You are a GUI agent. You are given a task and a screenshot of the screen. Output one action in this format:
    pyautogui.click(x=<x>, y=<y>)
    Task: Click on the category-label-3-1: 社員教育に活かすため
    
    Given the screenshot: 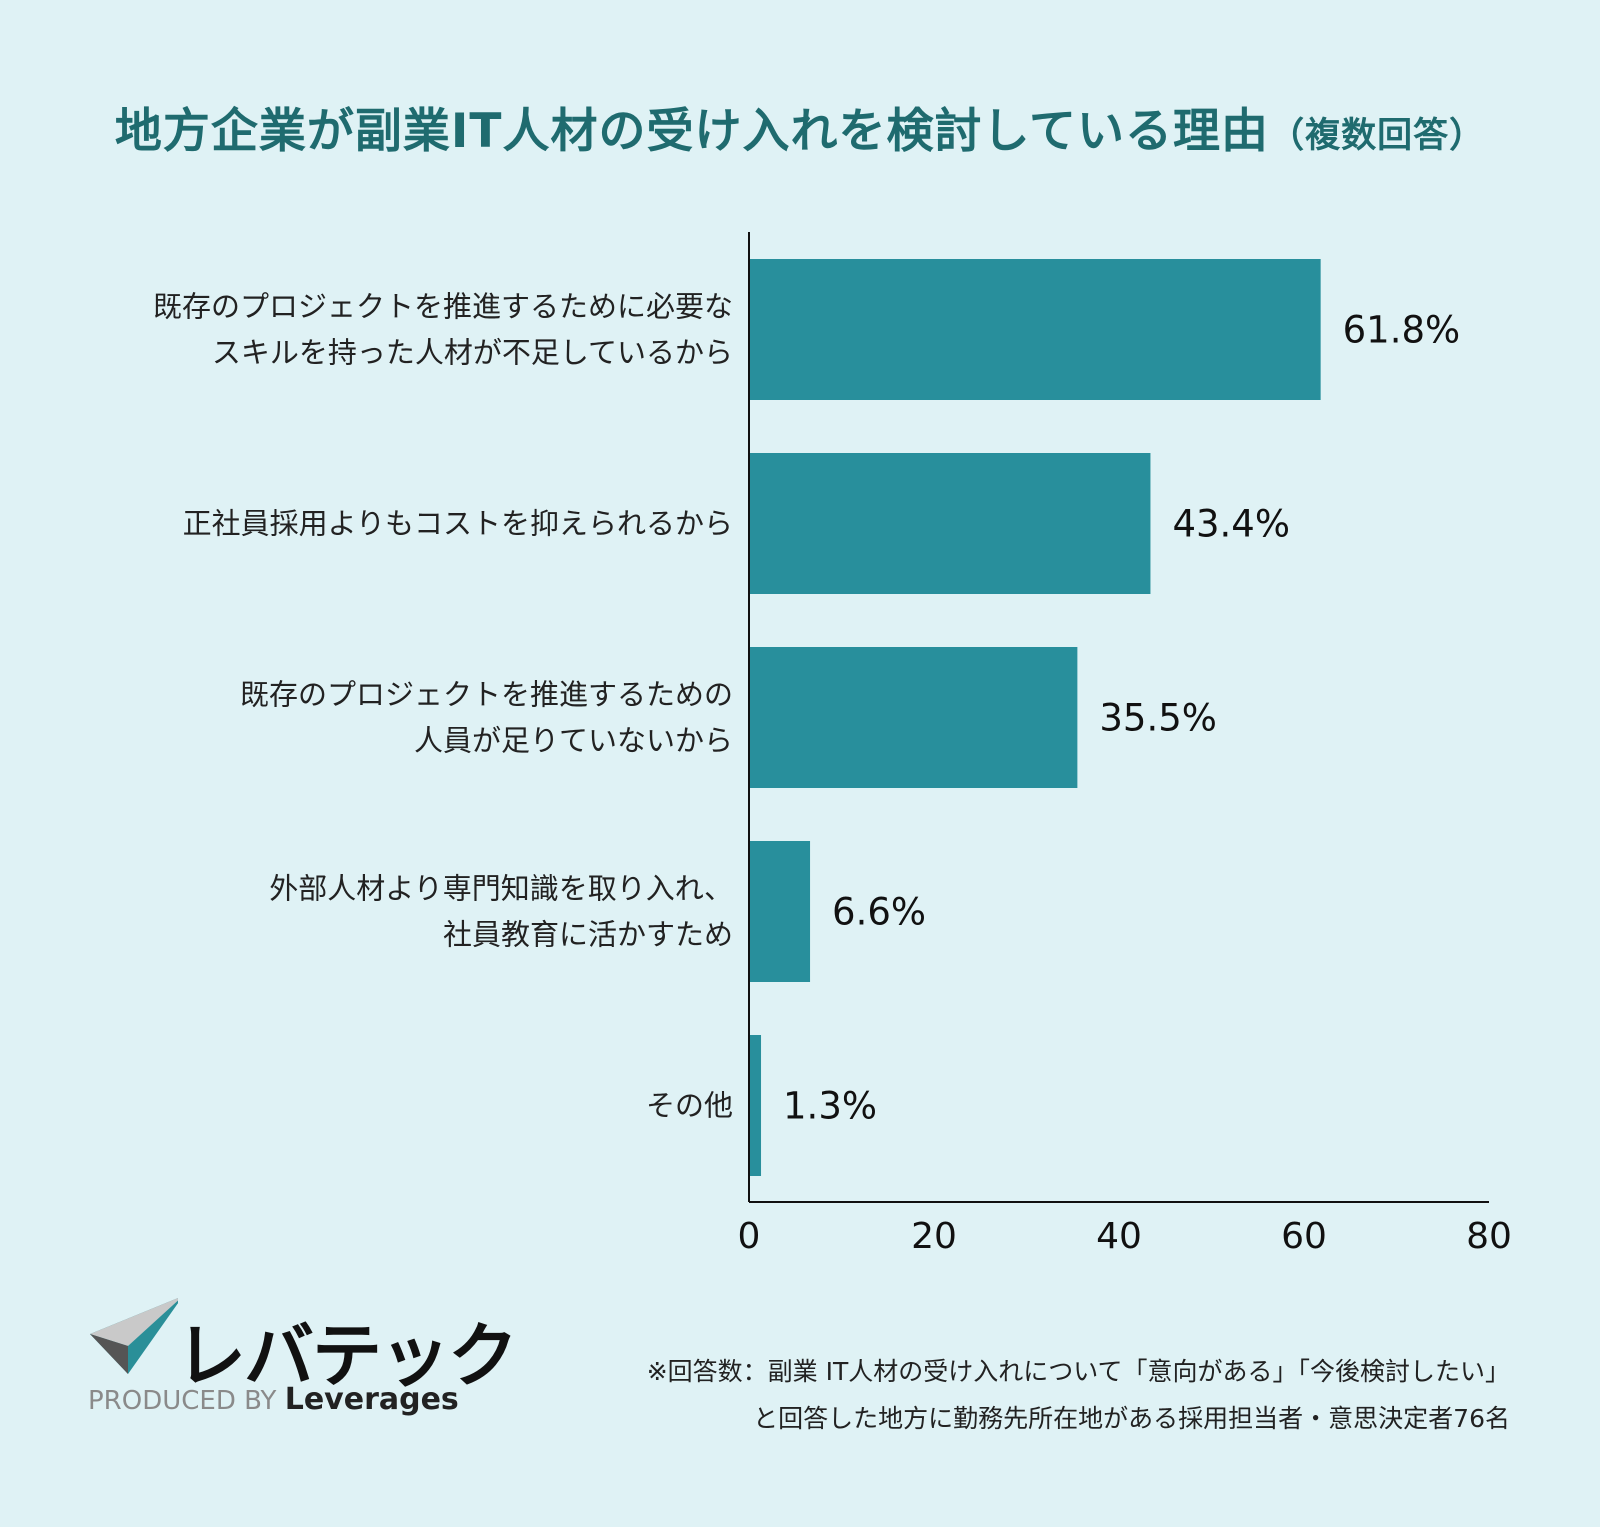 What is the action you would take?
    pyautogui.click(x=588, y=935)
    